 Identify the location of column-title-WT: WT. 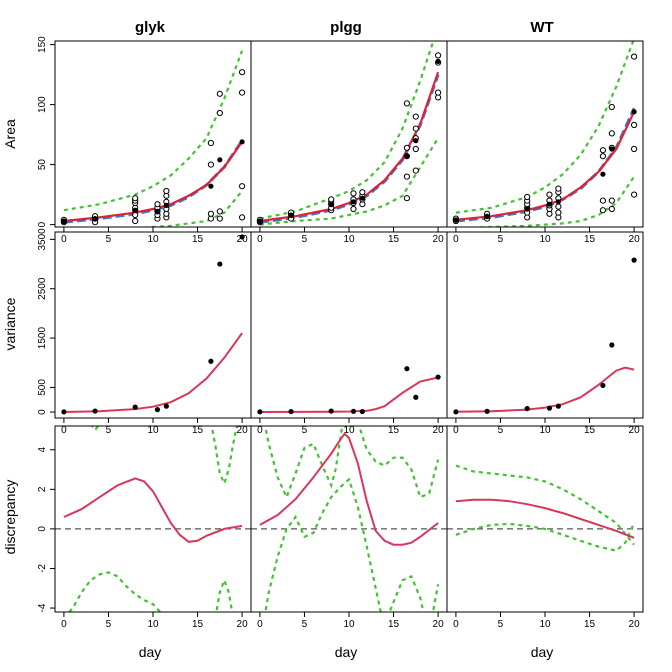
(541, 27).